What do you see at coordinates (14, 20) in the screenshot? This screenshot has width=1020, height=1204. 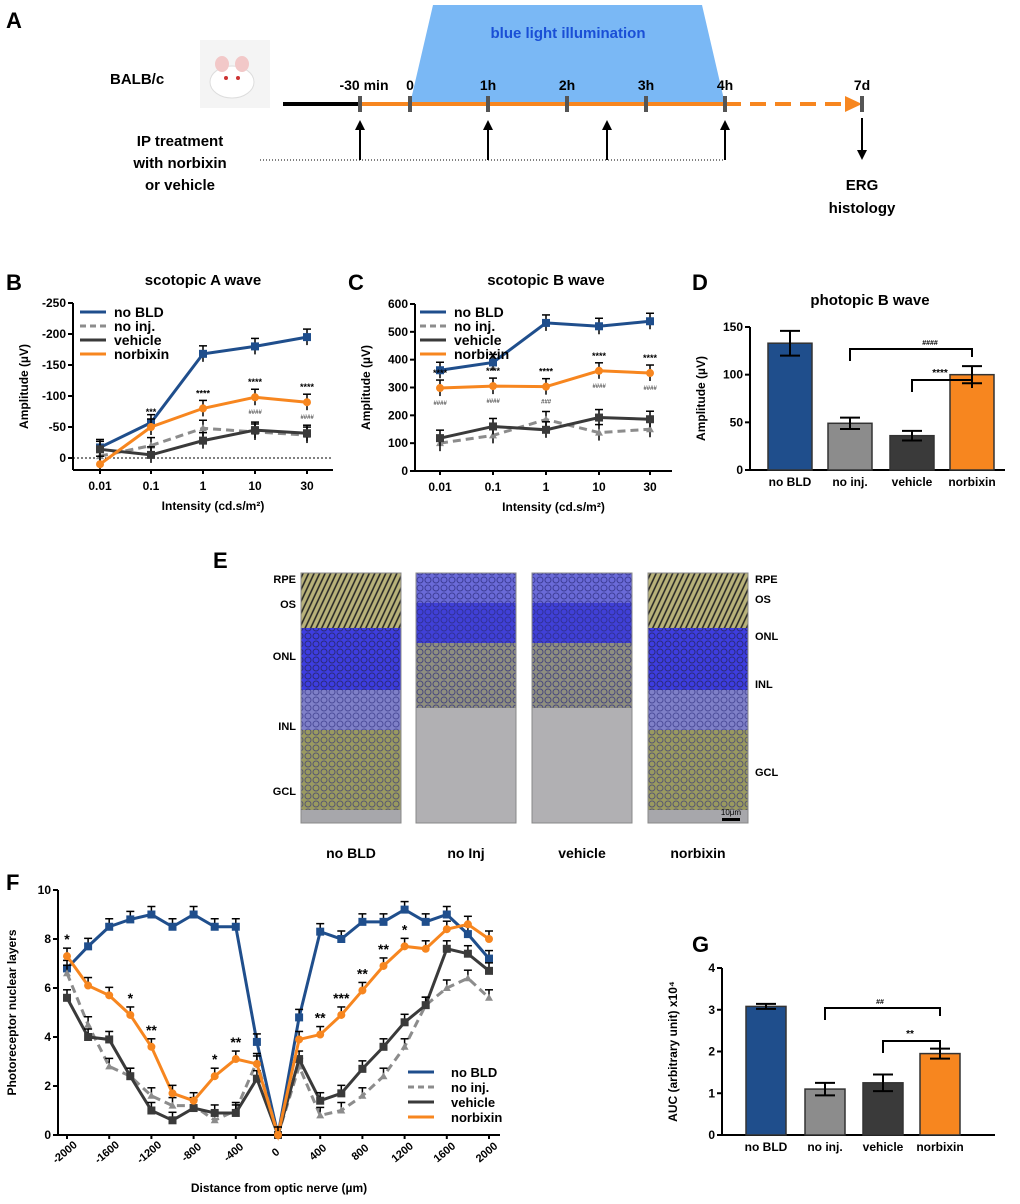 I see `panel-label-a: A` at bounding box center [14, 20].